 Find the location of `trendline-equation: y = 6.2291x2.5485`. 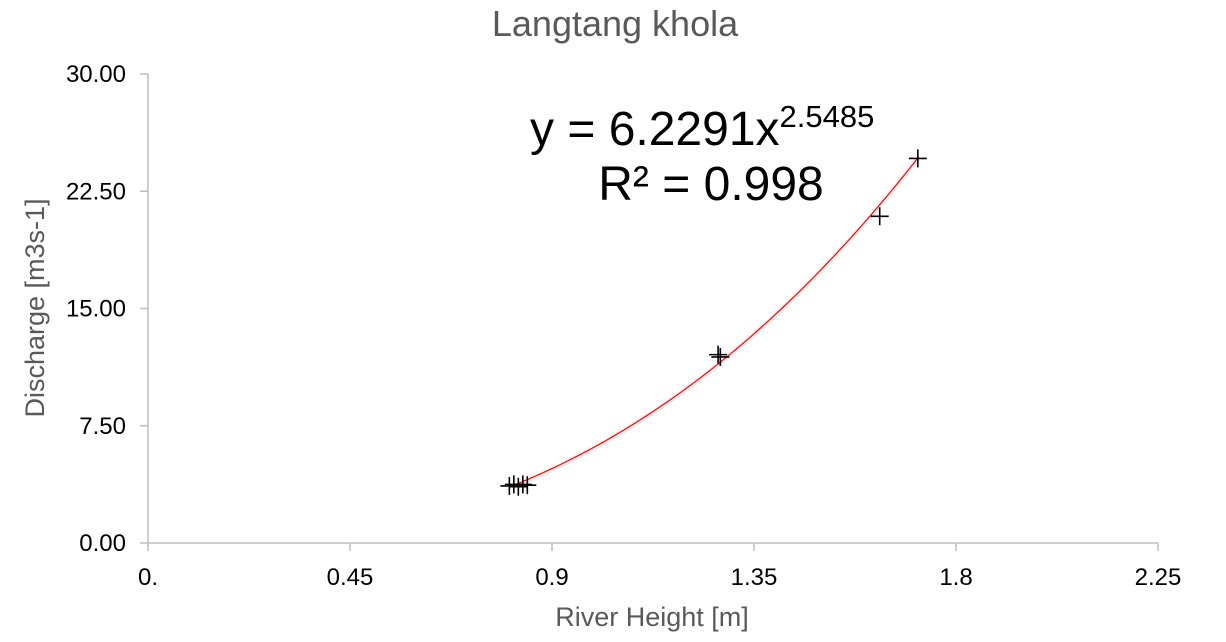

trendline-equation: y = 6.2291x2.5485 is located at coordinates (702, 127).